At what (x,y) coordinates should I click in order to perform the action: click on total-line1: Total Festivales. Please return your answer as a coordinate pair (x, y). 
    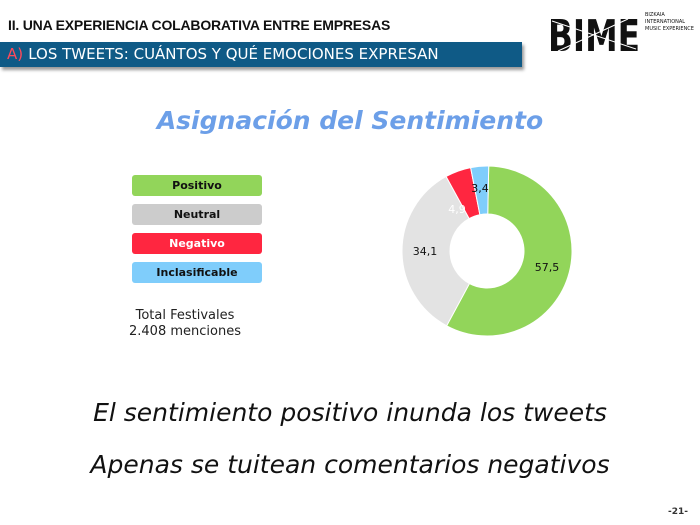
    Looking at the image, I should click on (185, 315).